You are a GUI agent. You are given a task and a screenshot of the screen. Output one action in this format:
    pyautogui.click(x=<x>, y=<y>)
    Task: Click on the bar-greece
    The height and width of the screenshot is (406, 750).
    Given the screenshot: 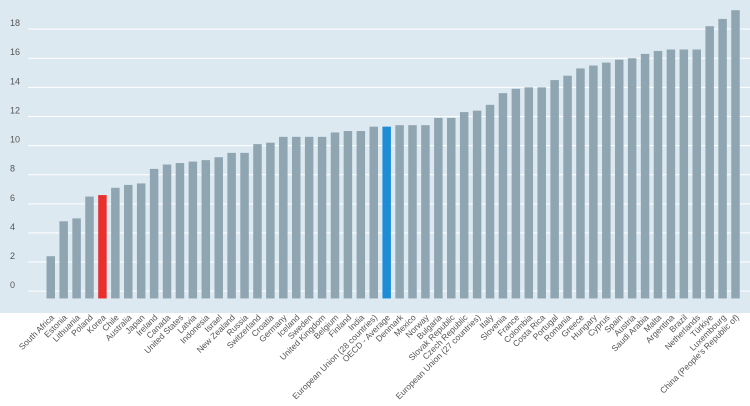 What is the action you would take?
    pyautogui.click(x=580, y=183)
    